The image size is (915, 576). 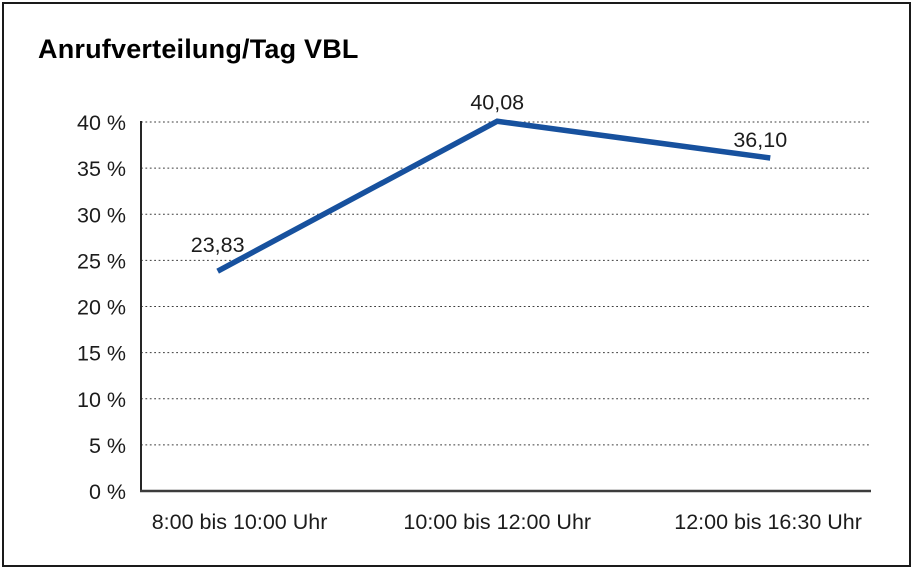 What do you see at coordinates (101, 261) in the screenshot?
I see `y-tick-label: 25 %` at bounding box center [101, 261].